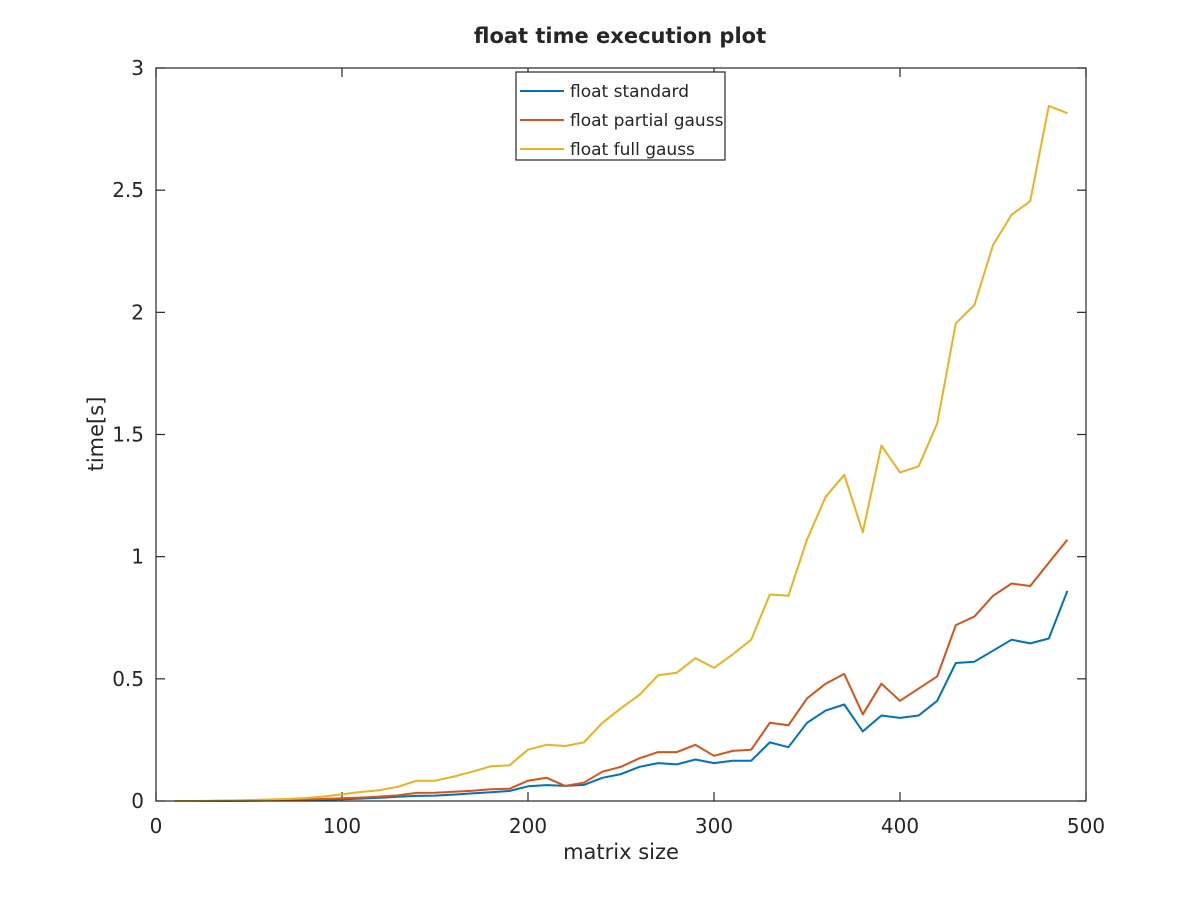 This screenshot has height=900, width=1200. What do you see at coordinates (128, 679) in the screenshot?
I see `y-tick-label: 0.5` at bounding box center [128, 679].